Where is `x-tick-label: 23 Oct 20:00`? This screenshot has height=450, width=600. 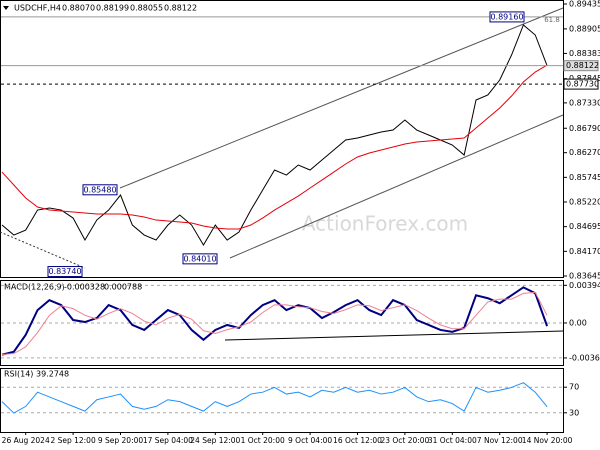 x-tick-label: 23 Oct 20:00 is located at coordinates (404, 440).